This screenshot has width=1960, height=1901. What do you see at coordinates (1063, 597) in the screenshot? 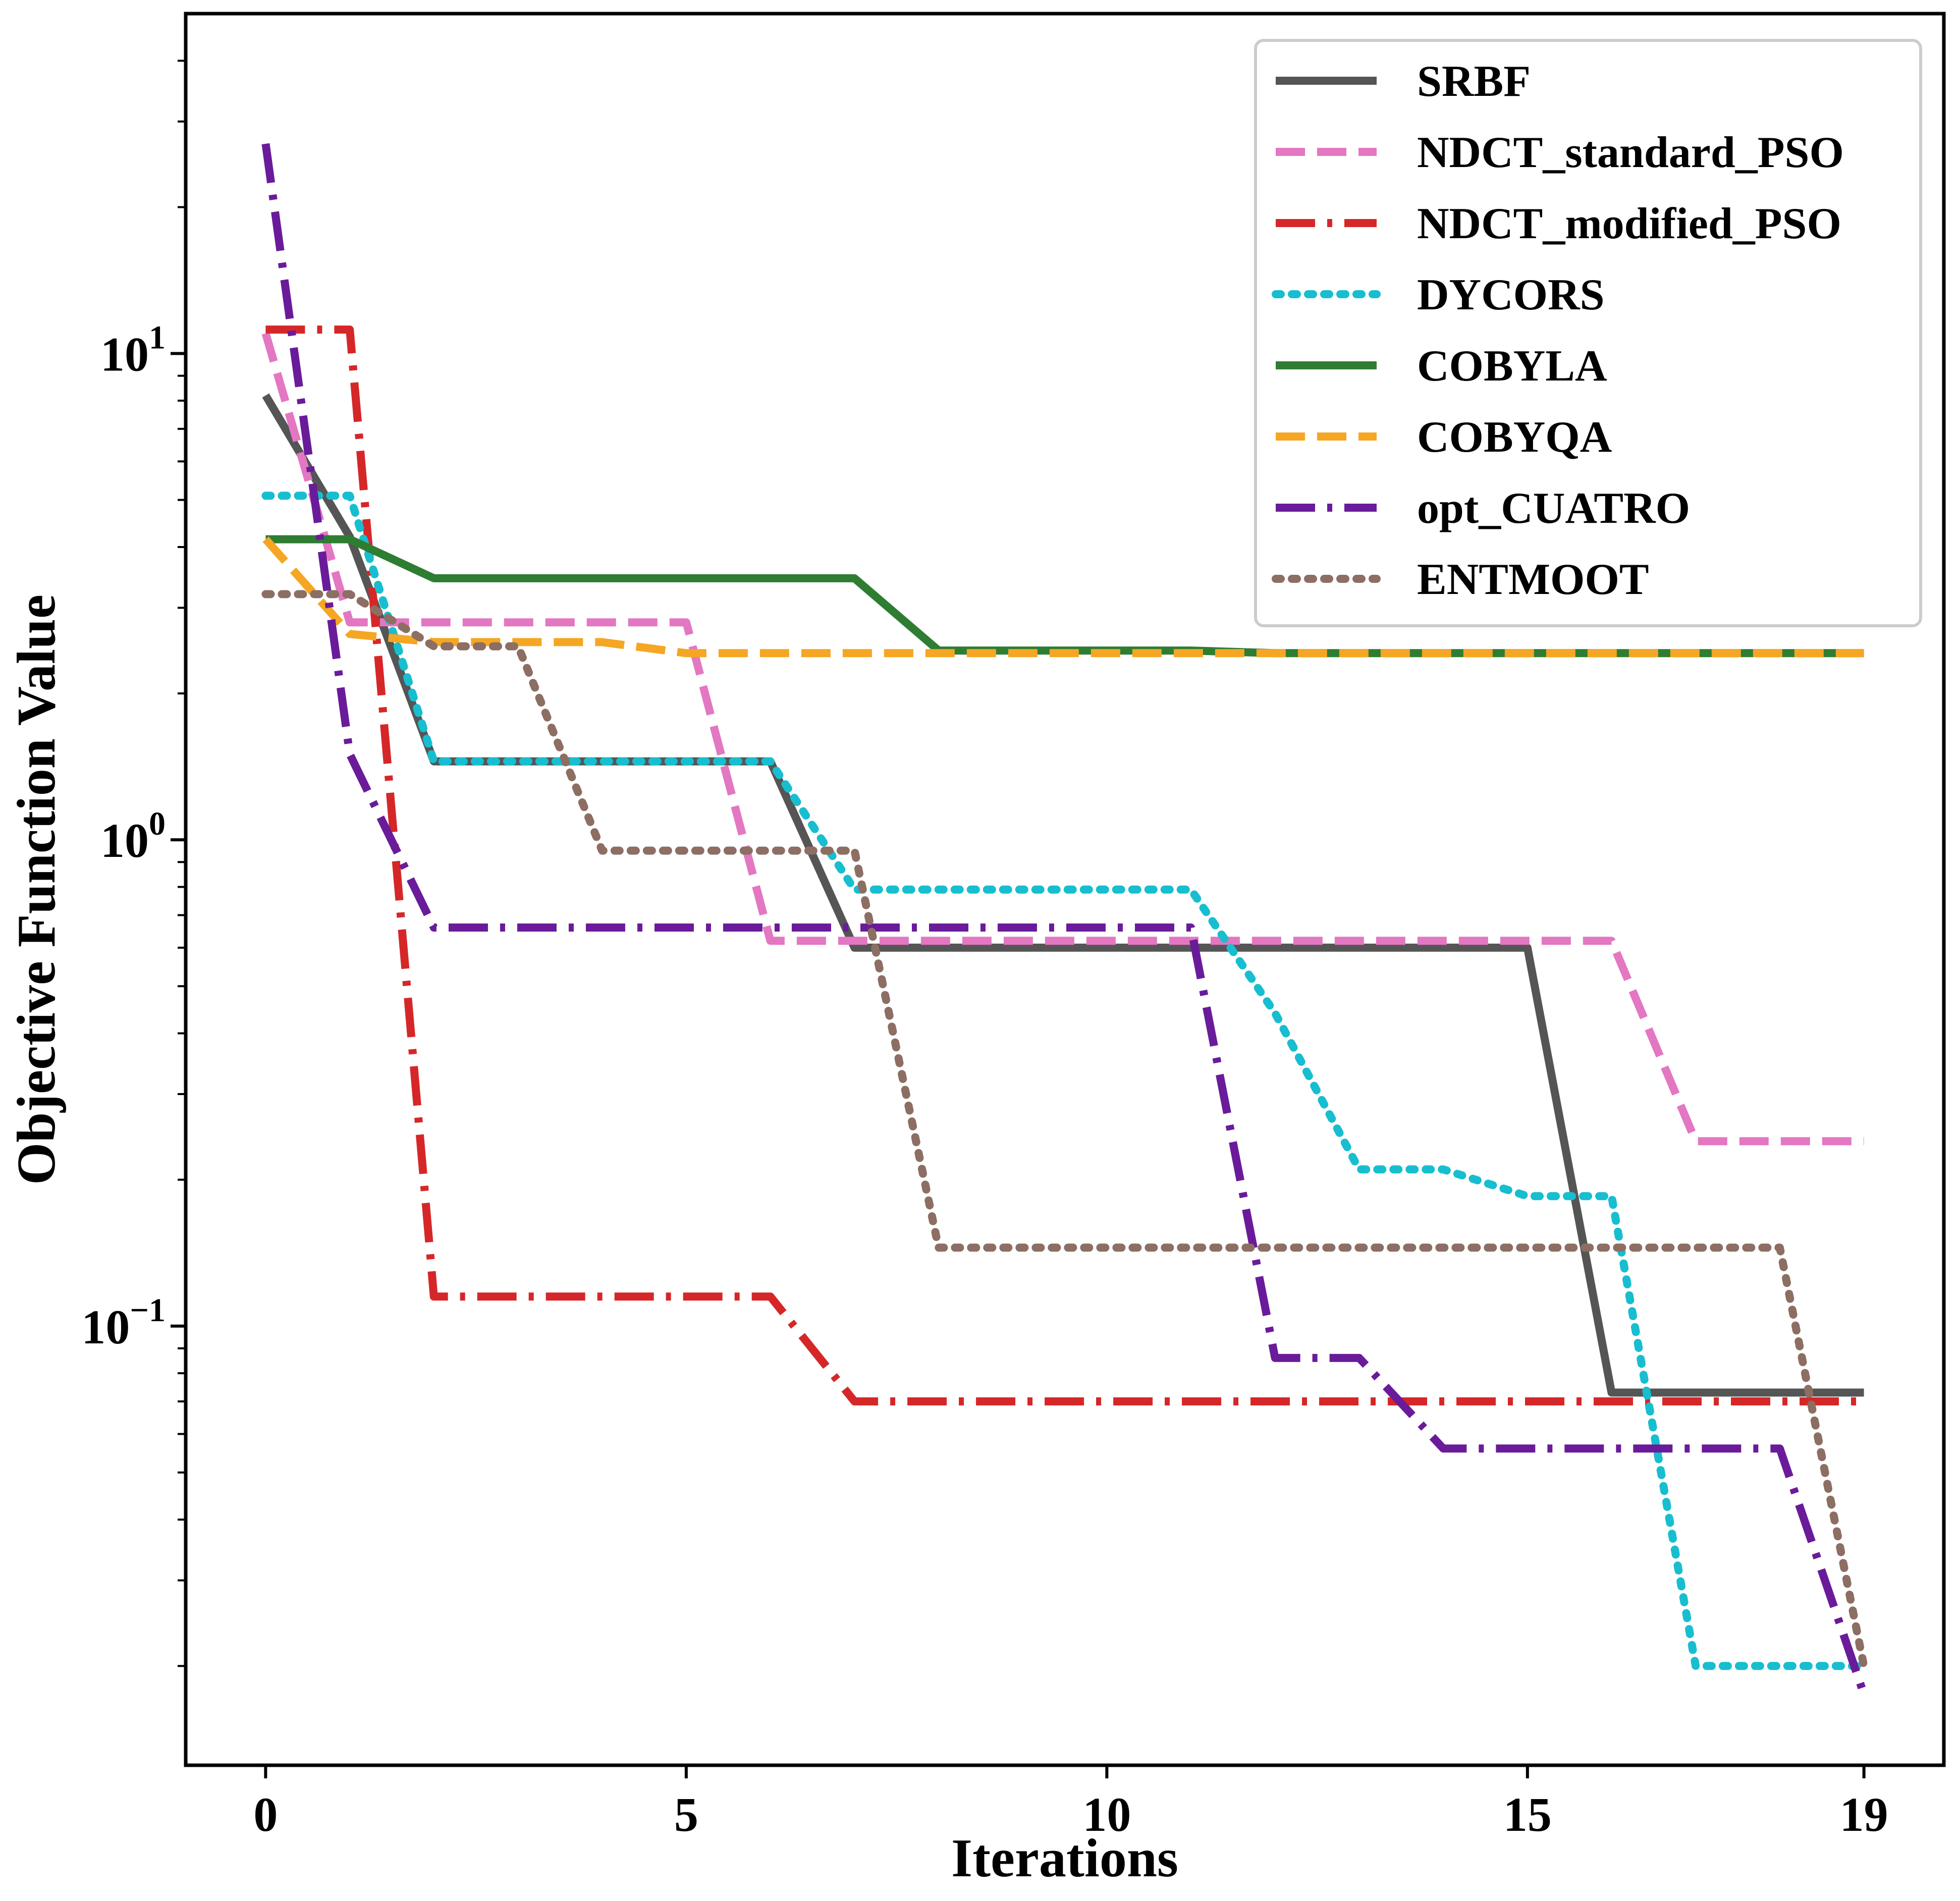
I see `series-line-cobyqa` at bounding box center [1063, 597].